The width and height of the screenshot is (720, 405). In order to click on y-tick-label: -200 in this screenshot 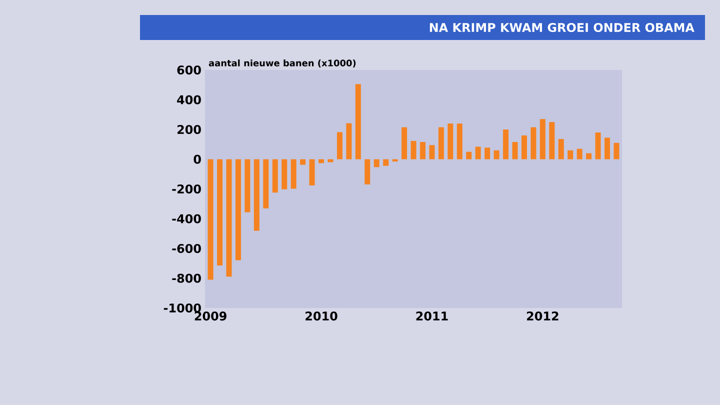, I will do `click(186, 189)`.